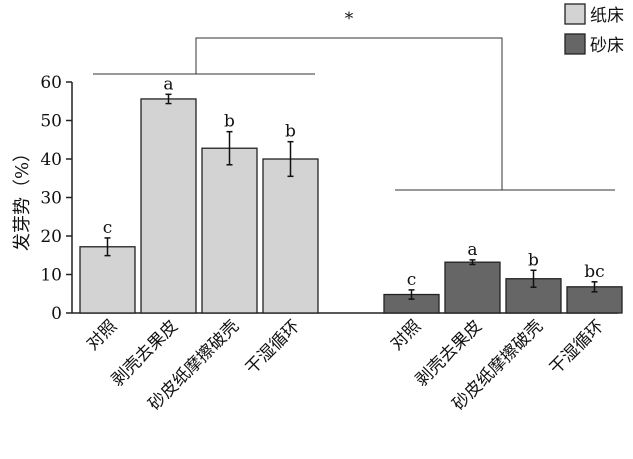  What do you see at coordinates (607, 46) in the screenshot?
I see `legend-label: 砂床` at bounding box center [607, 46].